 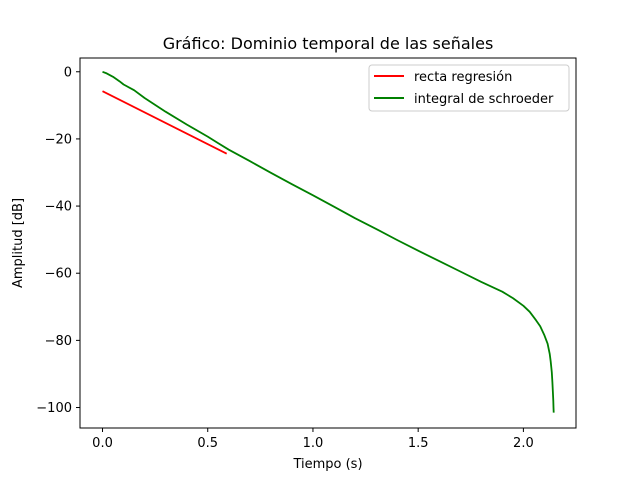 What do you see at coordinates (58, 274) in the screenshot?
I see `y-tick-label: −60` at bounding box center [58, 274].